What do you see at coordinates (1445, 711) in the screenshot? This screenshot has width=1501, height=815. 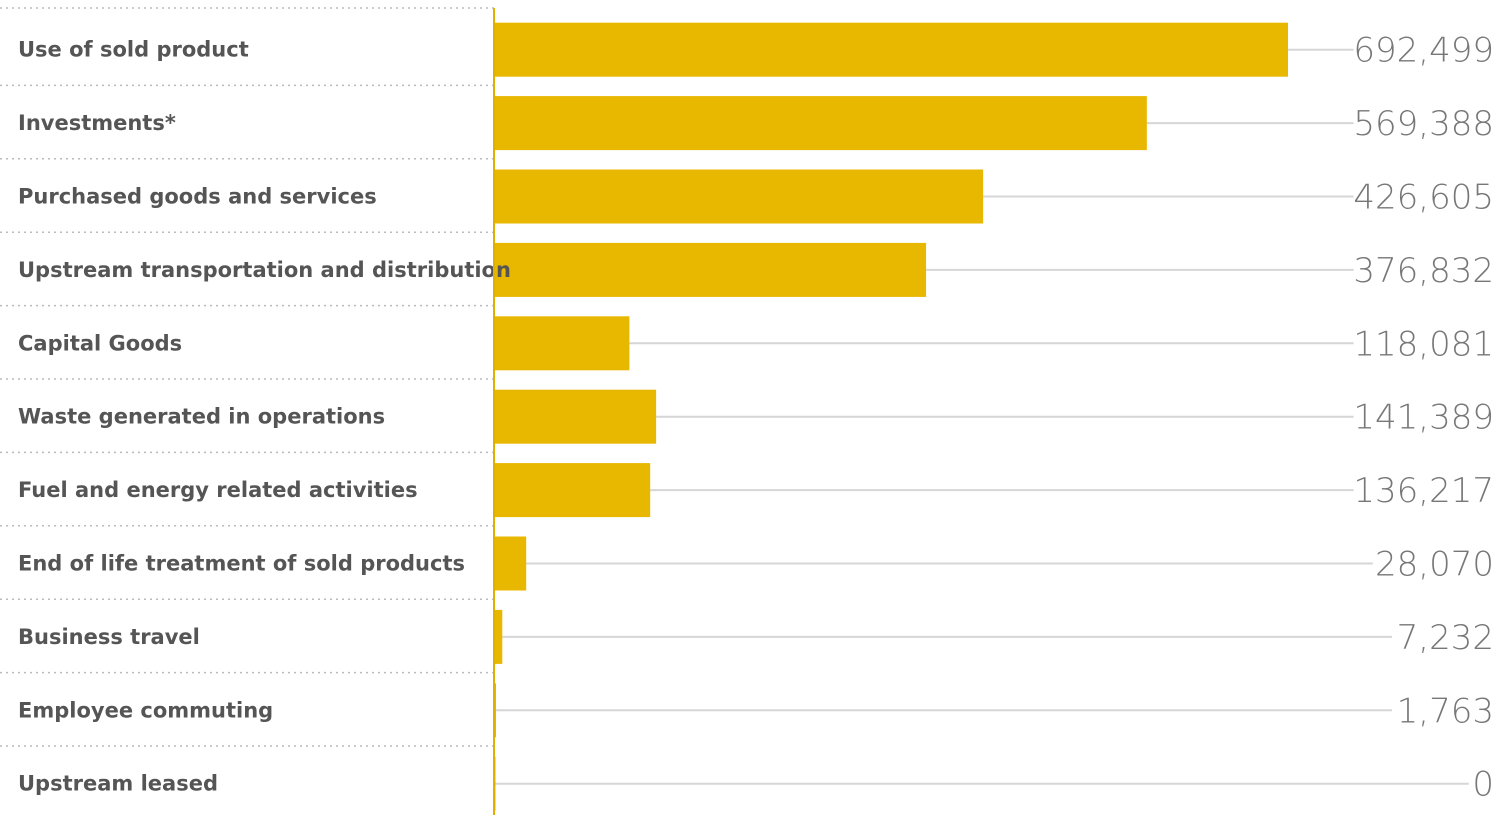 I see `value-label: 1,763` at bounding box center [1445, 711].